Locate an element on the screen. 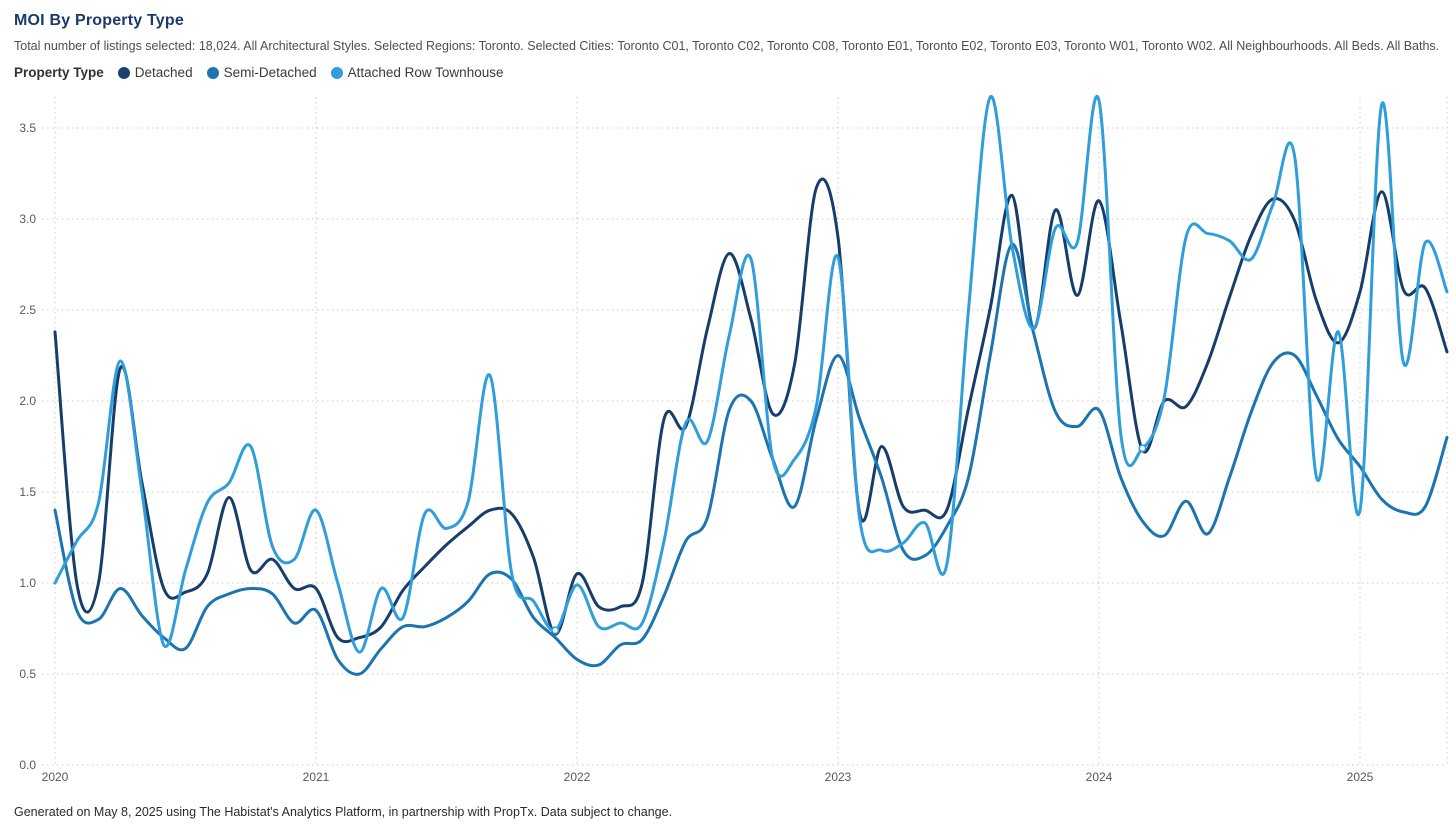 This screenshot has width=1456, height=830. x-axis-tick-label: 2021 is located at coordinates (316, 777).